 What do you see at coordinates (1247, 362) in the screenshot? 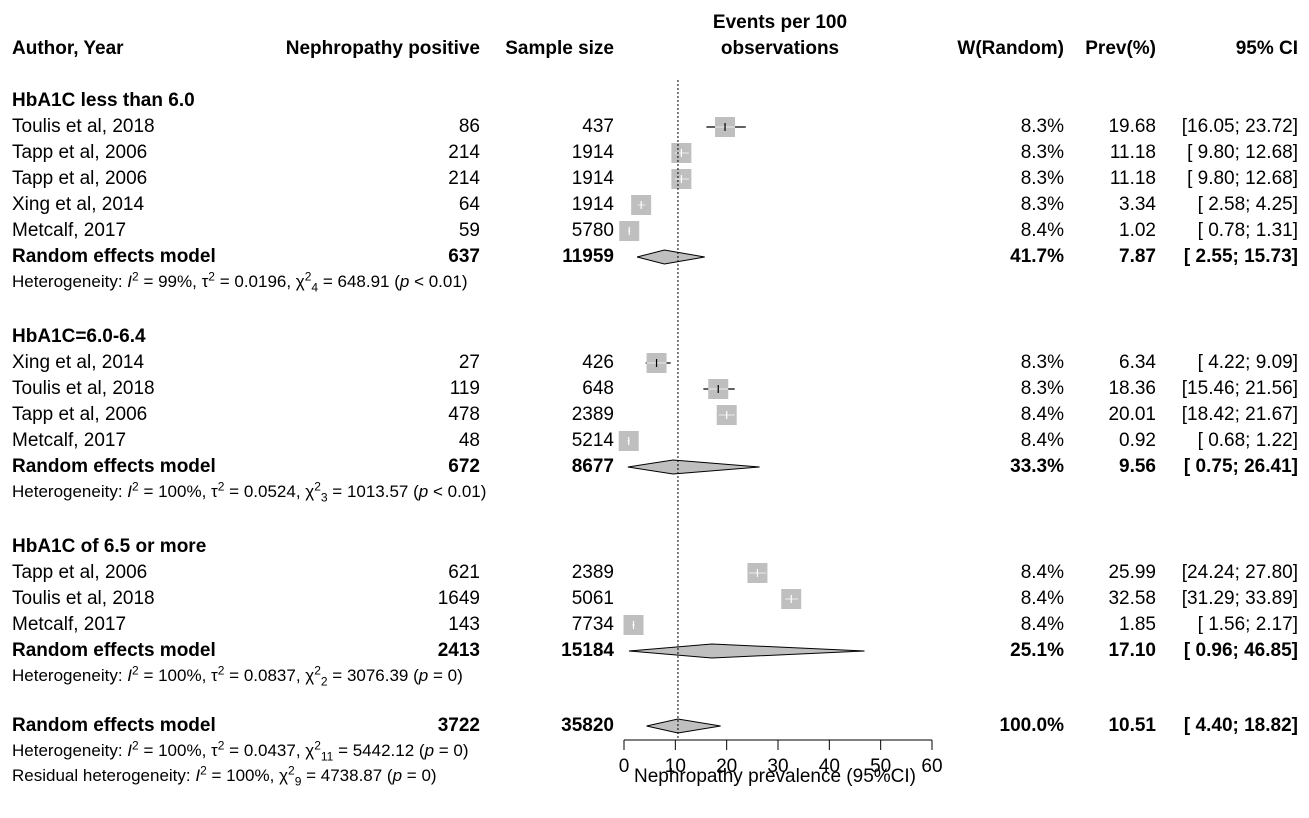
I see `study-row-ci: [ 4.22; 9.09]` at bounding box center [1247, 362].